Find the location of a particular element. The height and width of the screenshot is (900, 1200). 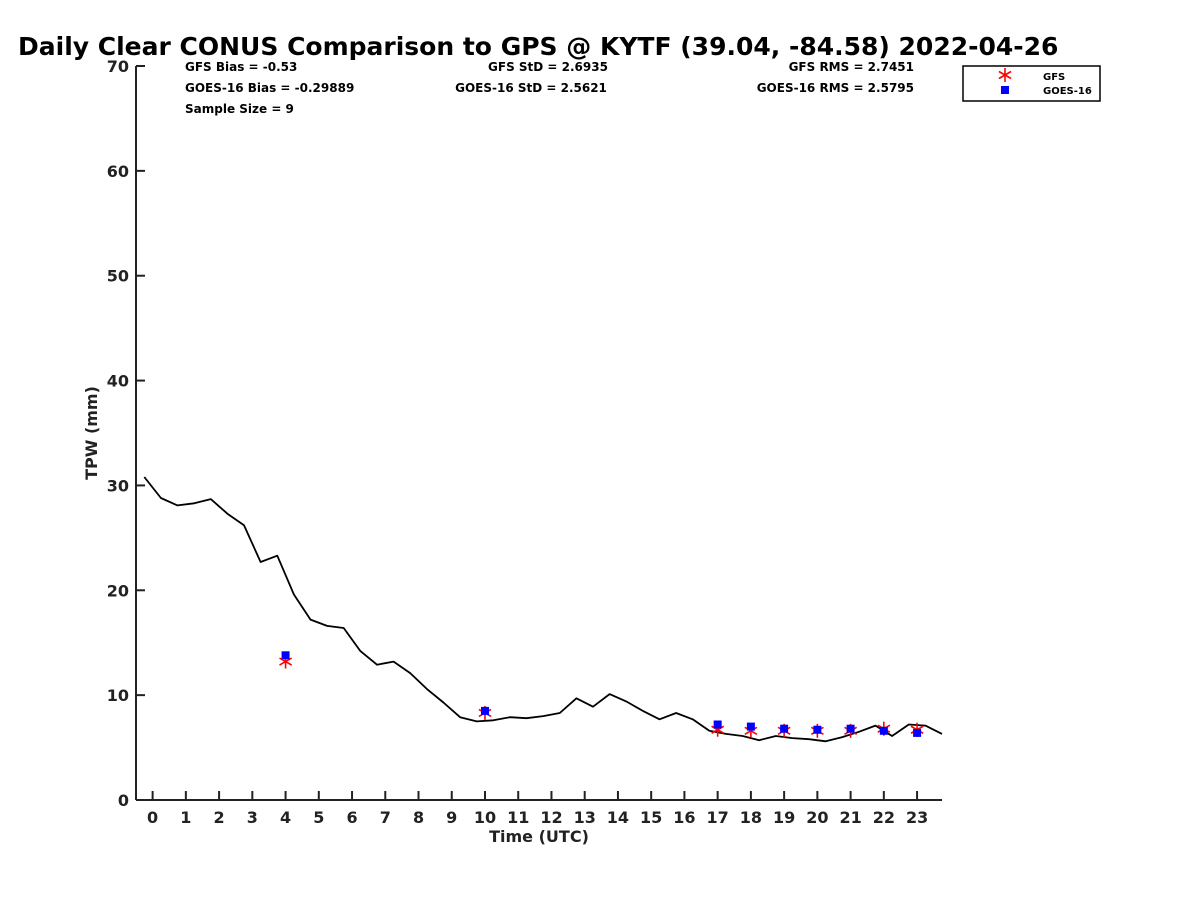

y-tick-label: 60 is located at coordinates (118, 171).